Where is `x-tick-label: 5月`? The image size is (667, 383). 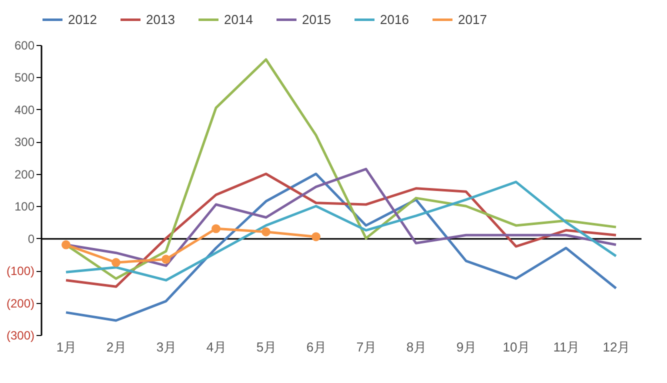
x-tick-label: 5月 is located at coordinates (266, 347).